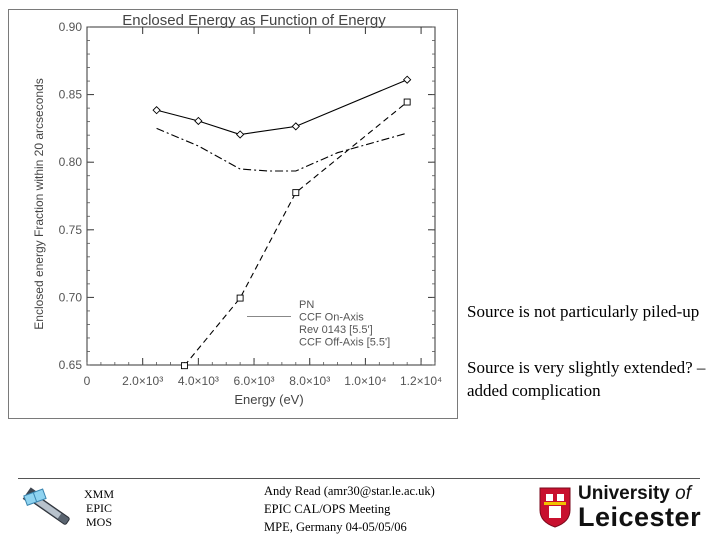 This screenshot has width=720, height=540. Describe the element at coordinates (349, 491) in the screenshot. I see `presenter-name: Andy Read (amr30@star.le.ac.uk)` at that location.